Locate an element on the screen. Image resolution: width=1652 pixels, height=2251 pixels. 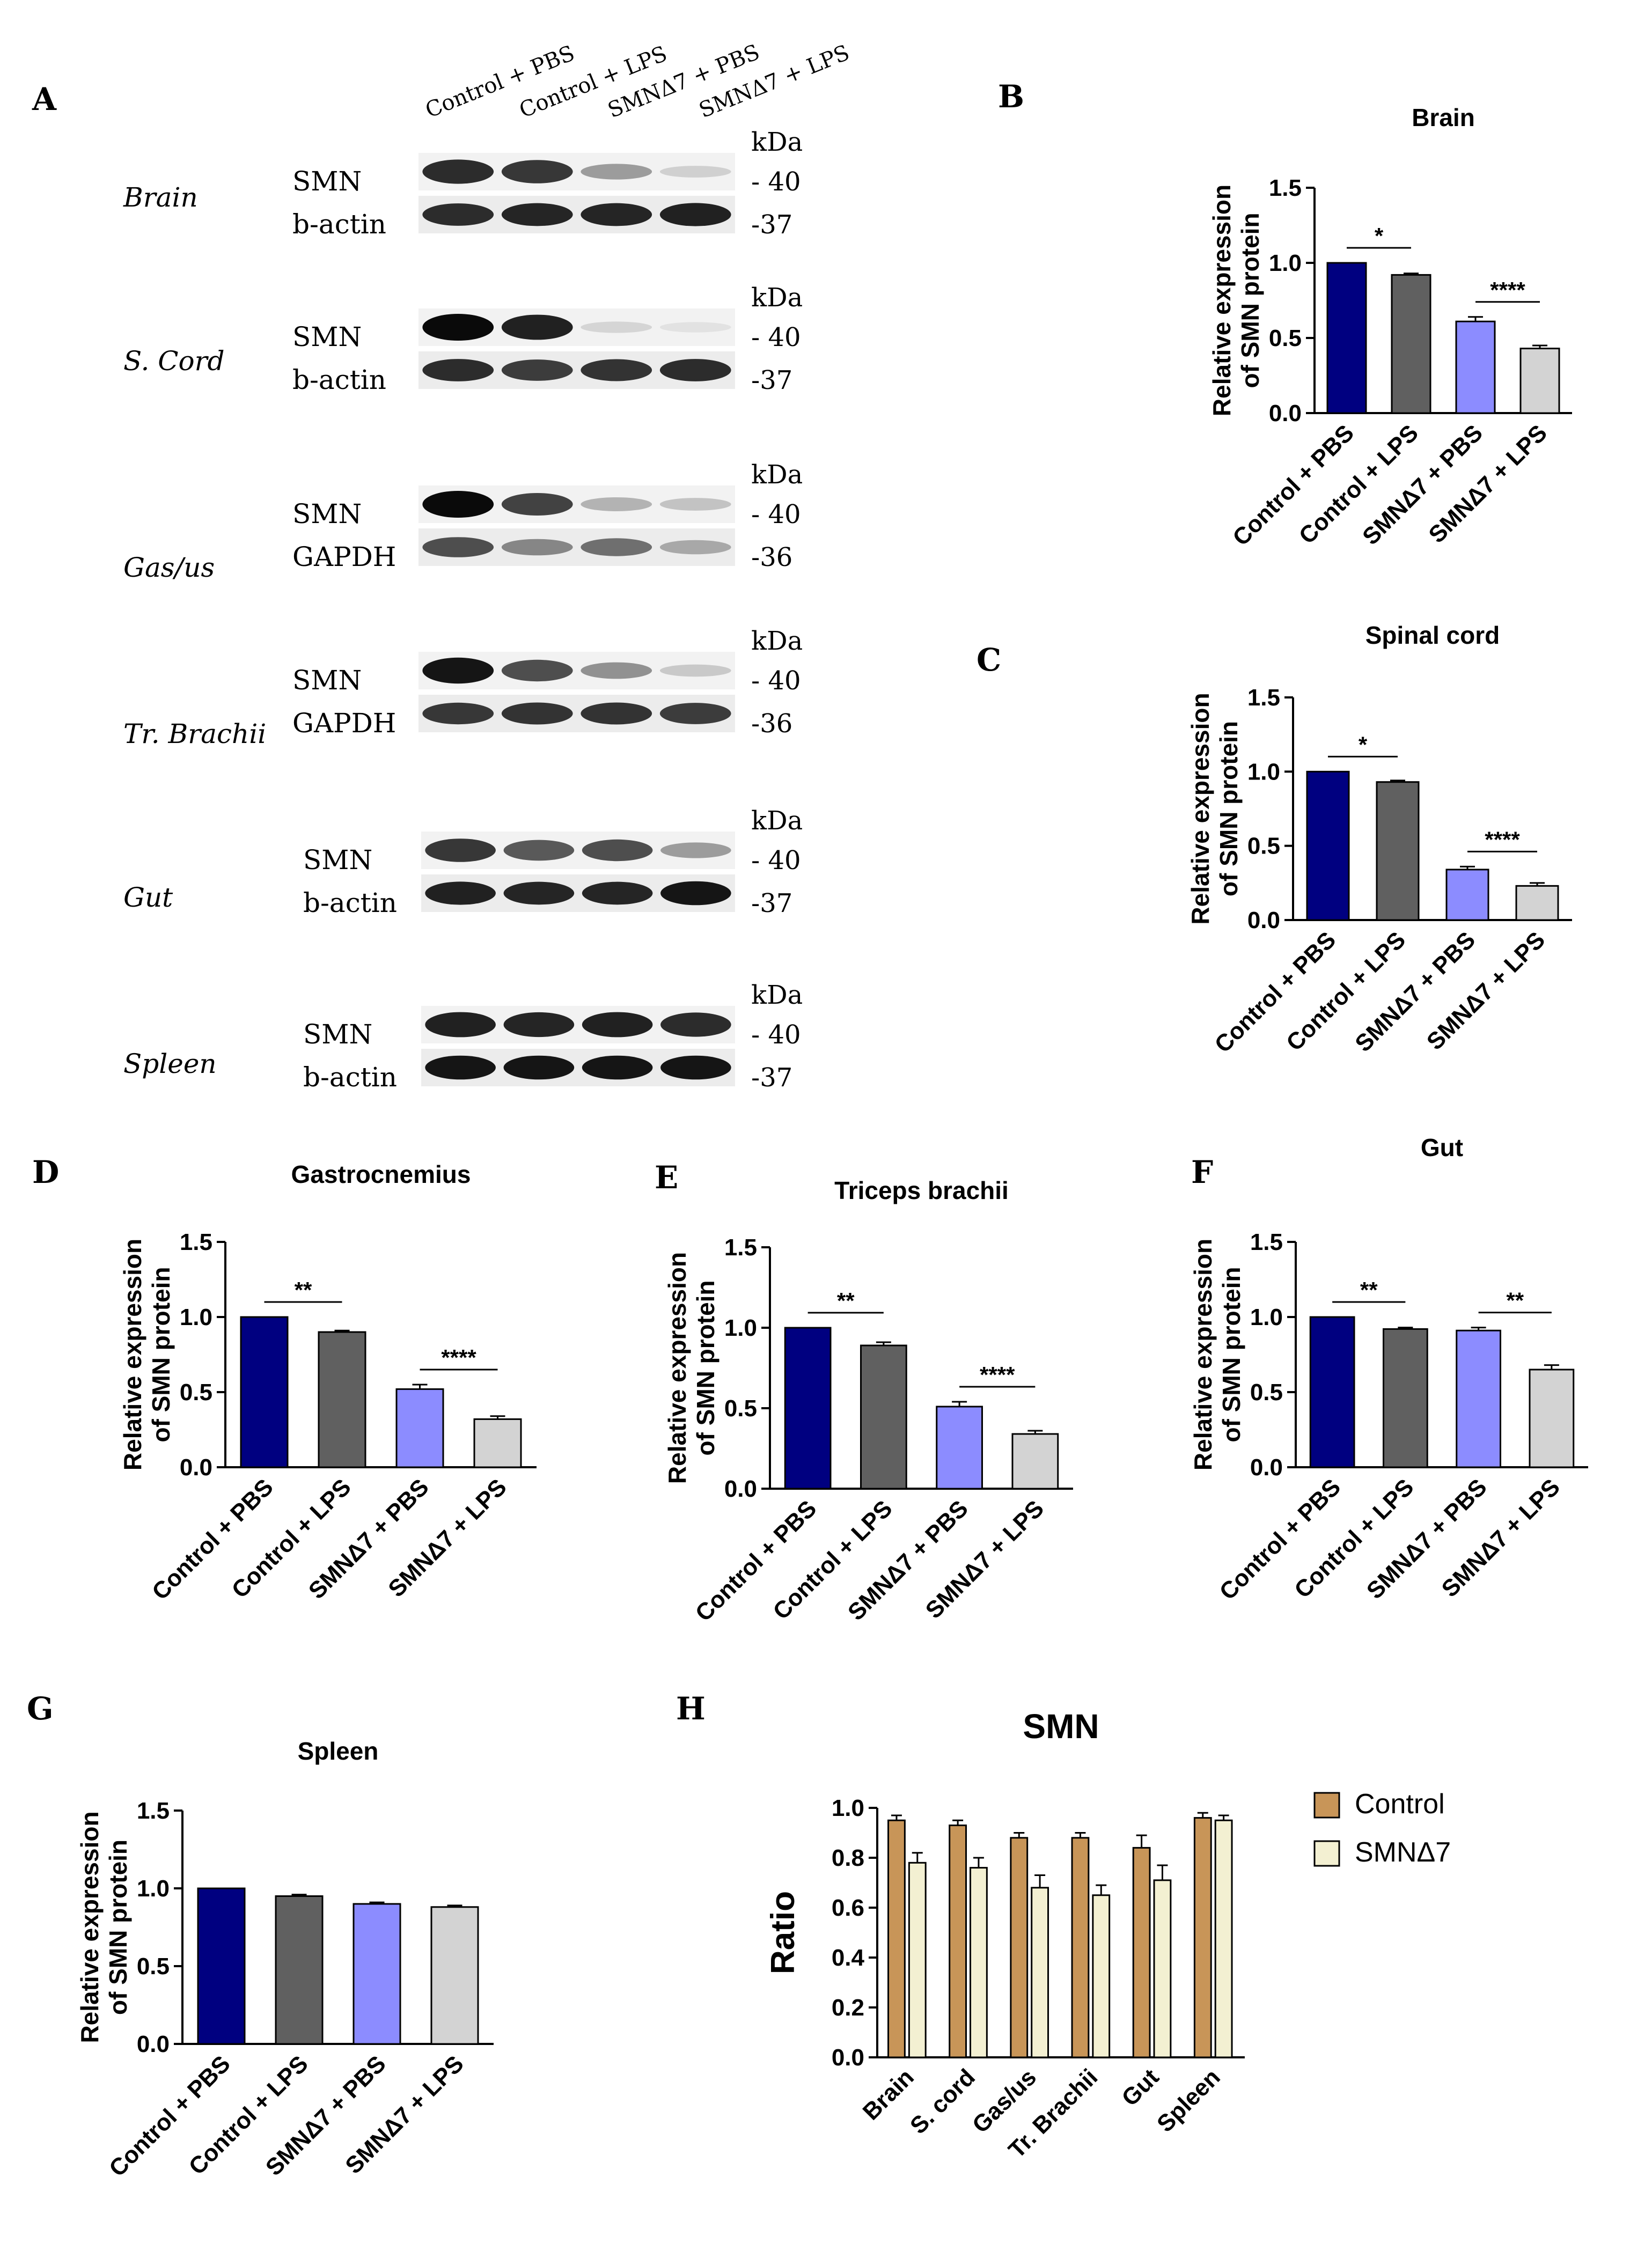
significance-label: **** is located at coordinates (1503, 840).